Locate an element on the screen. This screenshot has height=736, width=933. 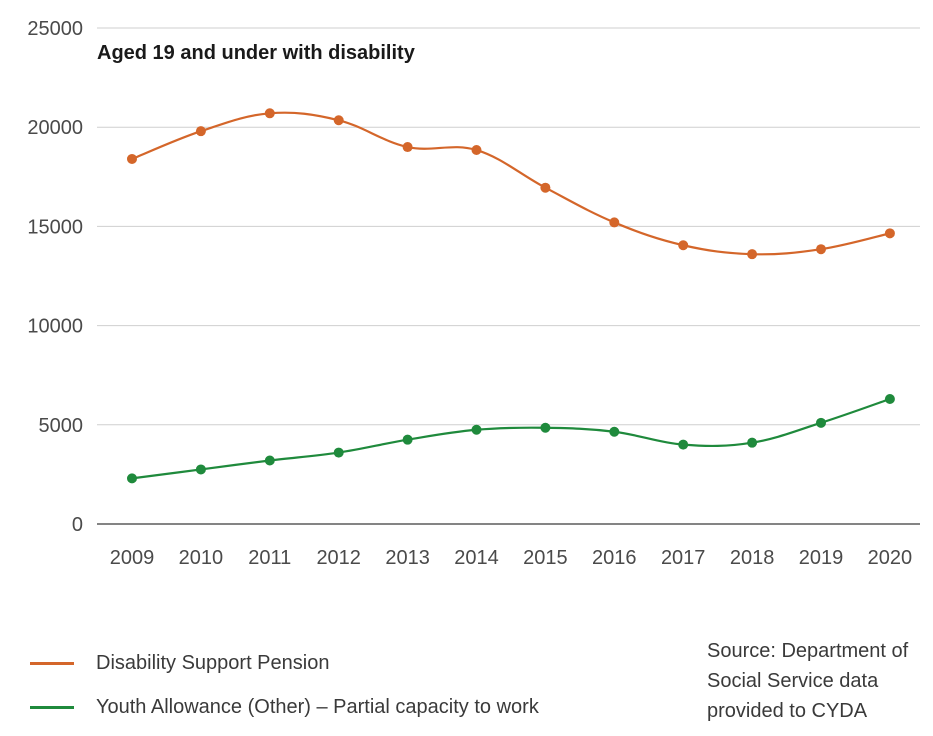
data-point-youth-allowance-2013 is located at coordinates (407, 439).